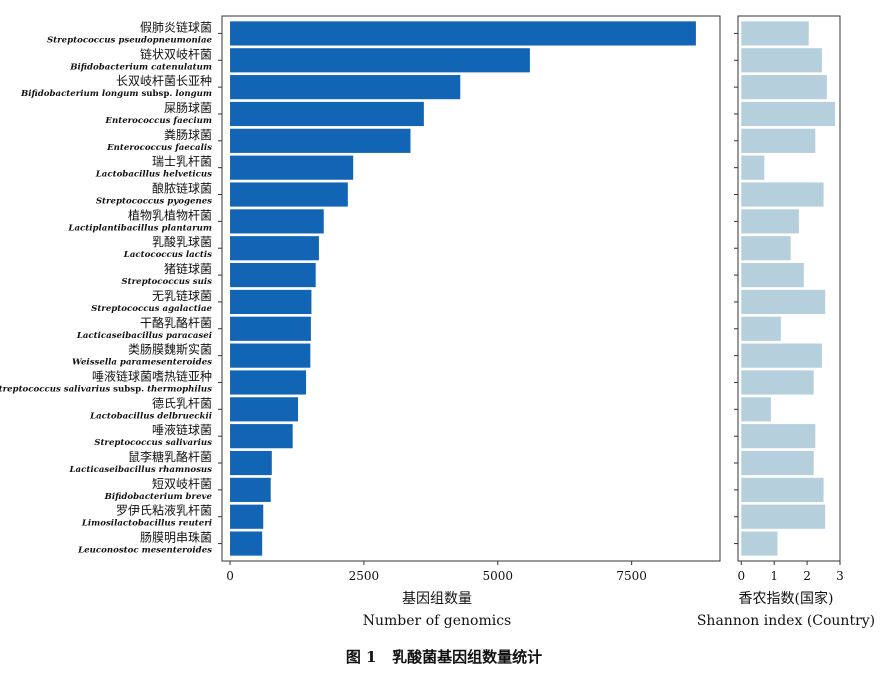 This screenshot has width=889, height=673. Describe the element at coordinates (444, 657) in the screenshot. I see `figure-caption: 图 1 乳酸菌基因组数量统计` at that location.